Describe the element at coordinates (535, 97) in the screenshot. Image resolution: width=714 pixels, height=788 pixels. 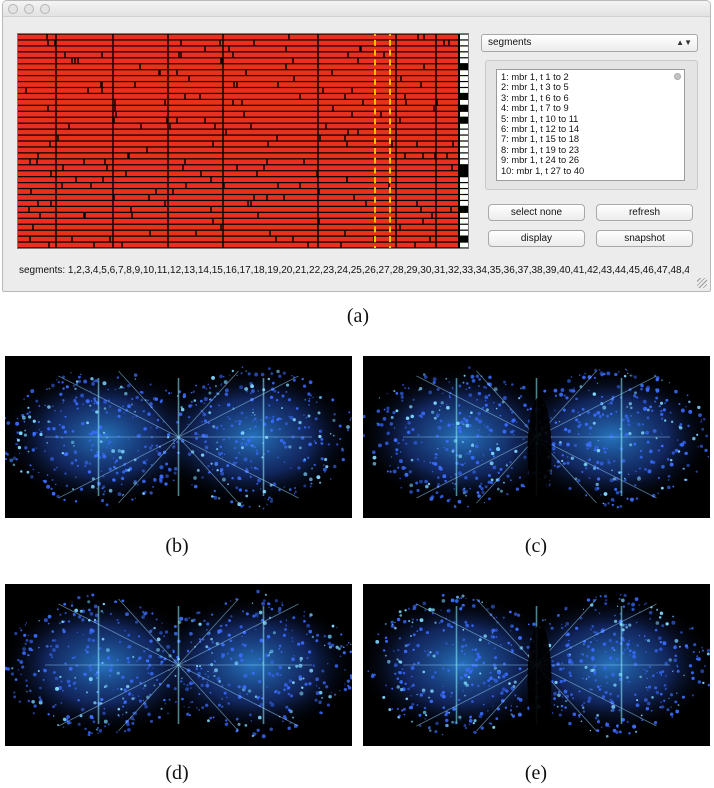
I see `segment-list-item: 3: mbr 1, t 6 to 6` at that location.